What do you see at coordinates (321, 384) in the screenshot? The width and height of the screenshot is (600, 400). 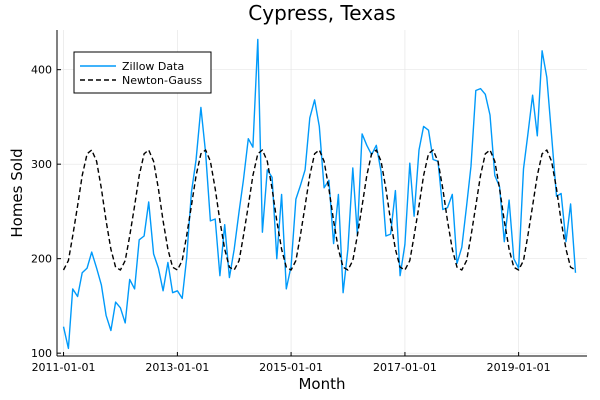 I see `x-axis-label: Month` at bounding box center [321, 384].